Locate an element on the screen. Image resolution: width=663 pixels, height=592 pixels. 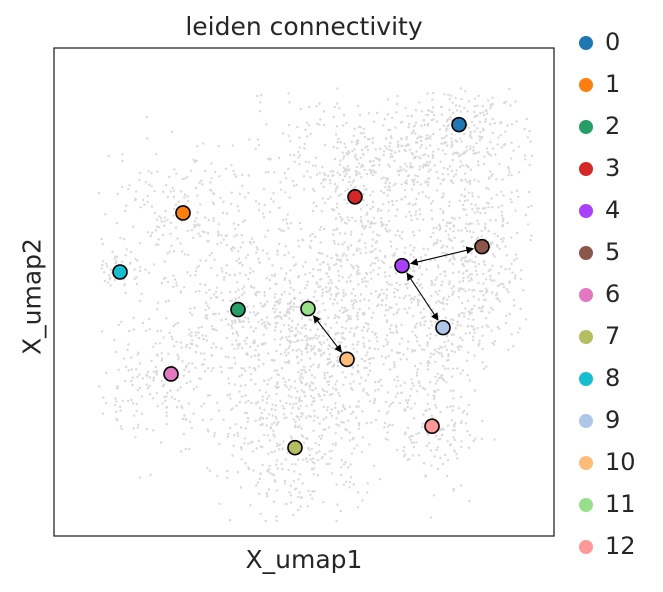
legend-label: 8 is located at coordinates (613, 378).